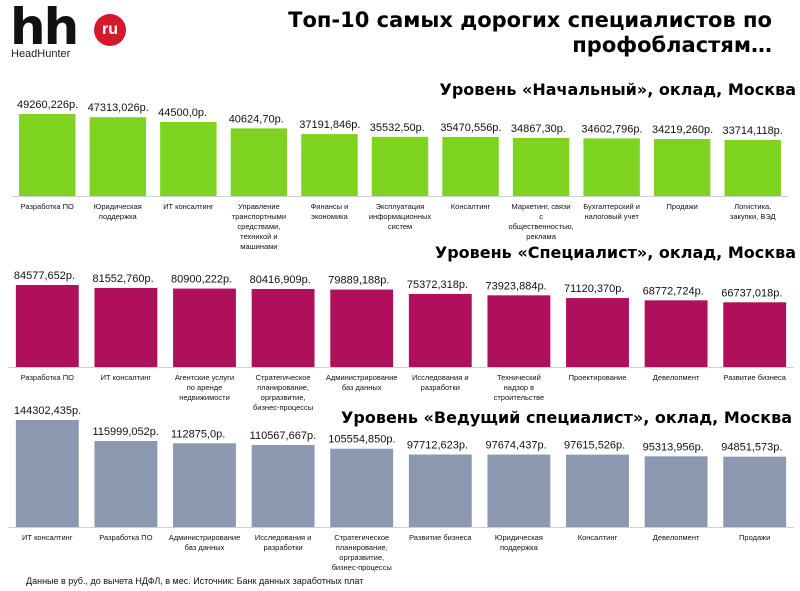  I want to click on bar-value-label: 40624,70р., so click(256, 119).